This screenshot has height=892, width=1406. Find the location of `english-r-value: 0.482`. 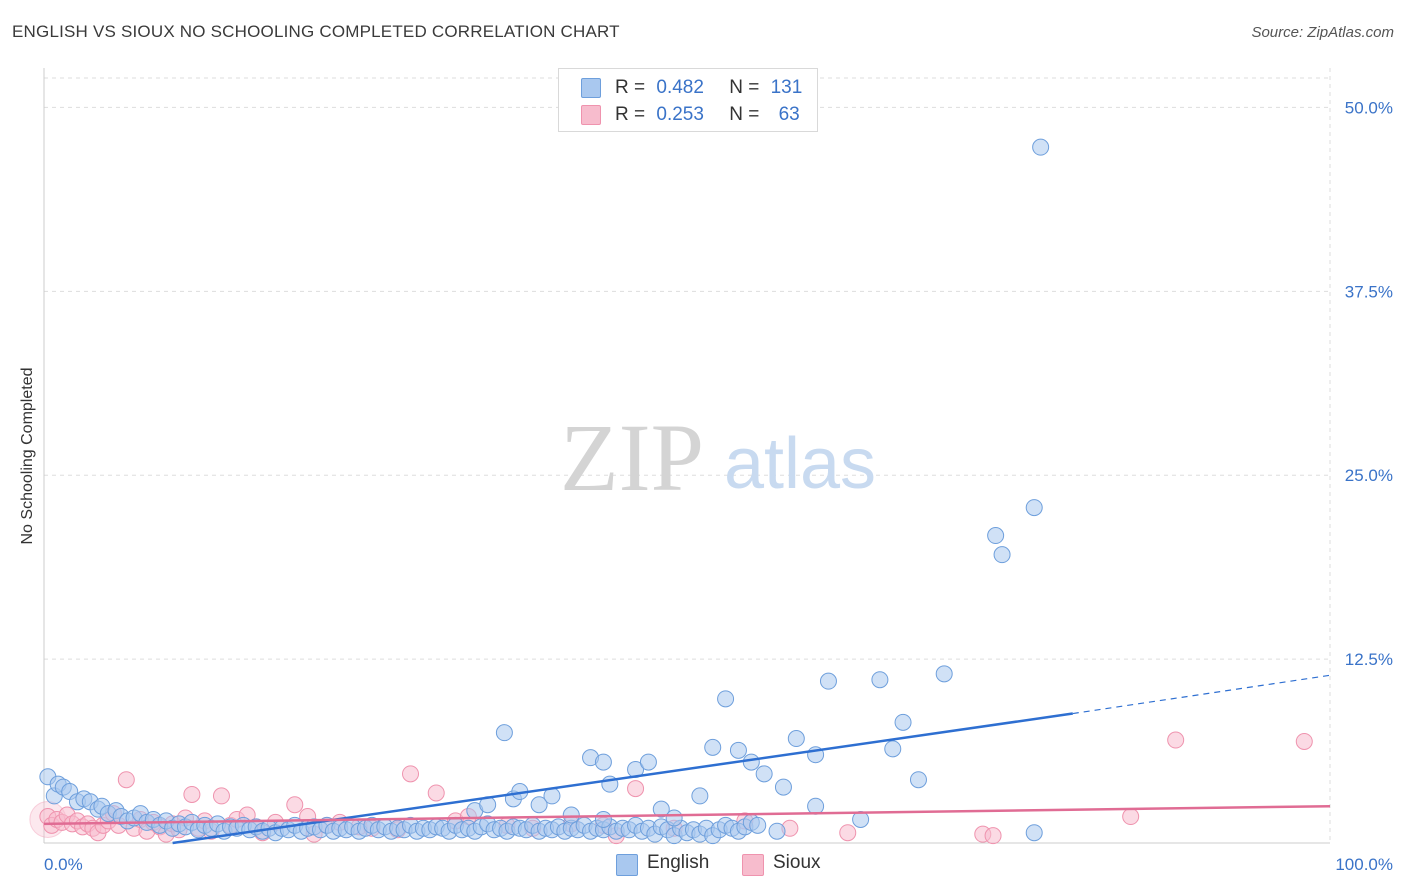

english-r-value: 0.482 is located at coordinates (680, 87).